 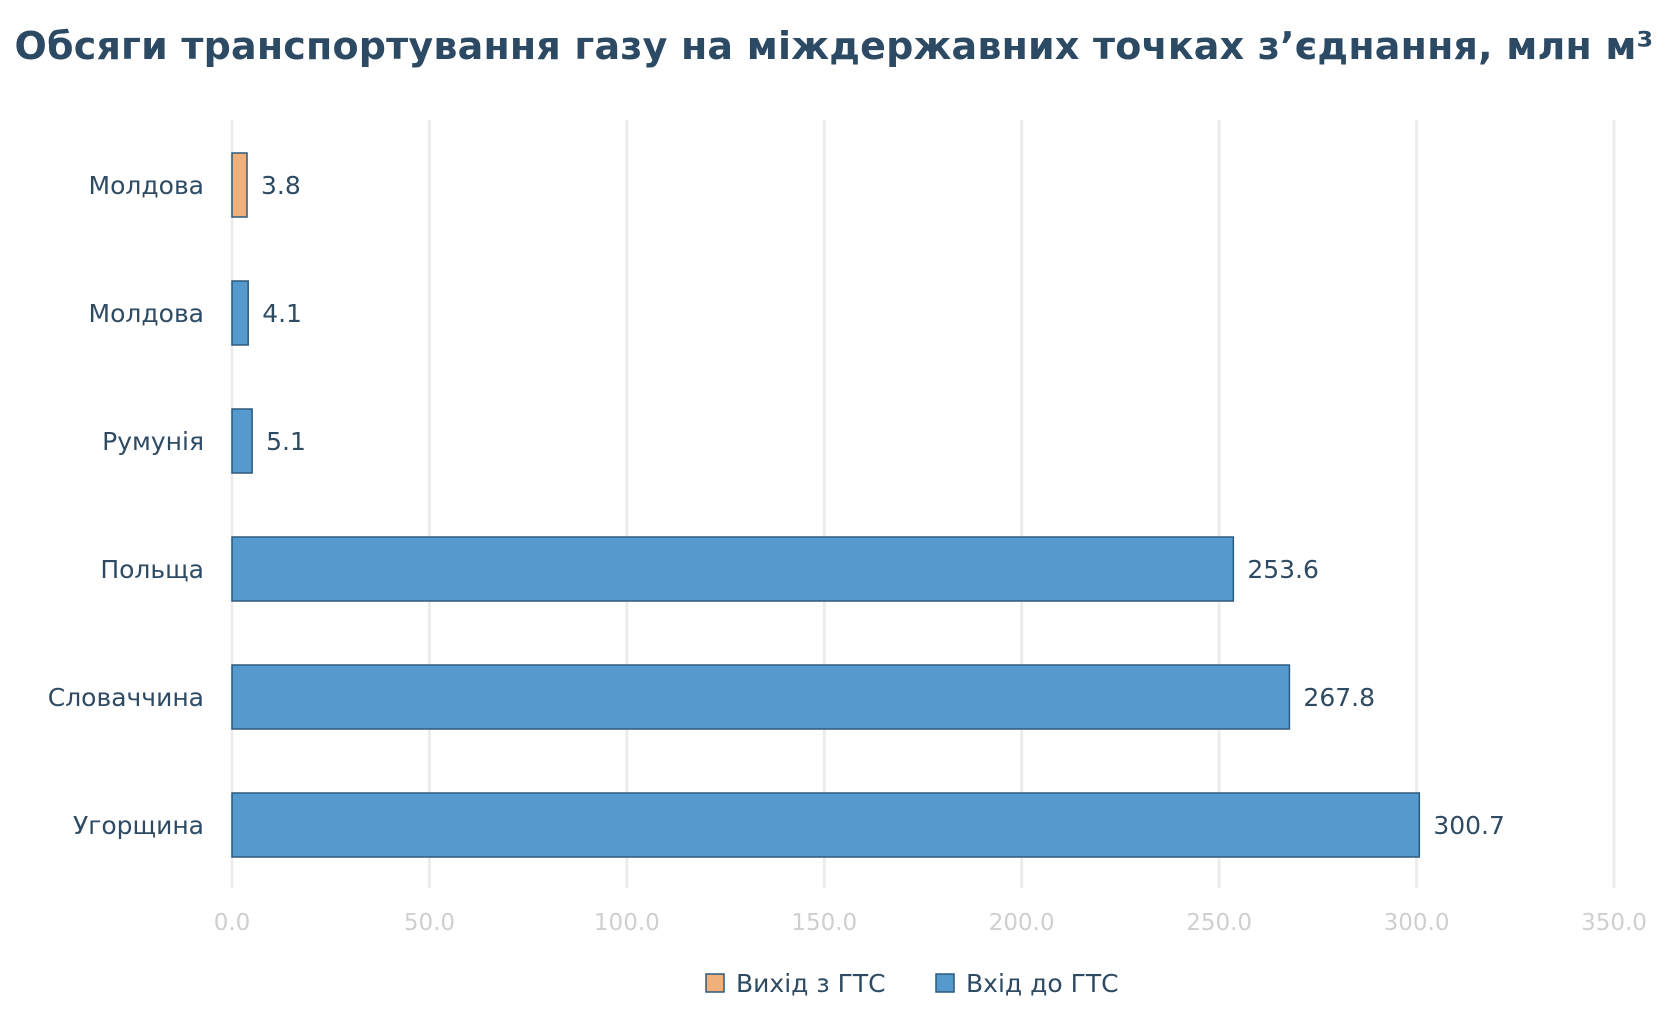 What do you see at coordinates (1022, 923) in the screenshot?
I see `x-tick-label: 200.0` at bounding box center [1022, 923].